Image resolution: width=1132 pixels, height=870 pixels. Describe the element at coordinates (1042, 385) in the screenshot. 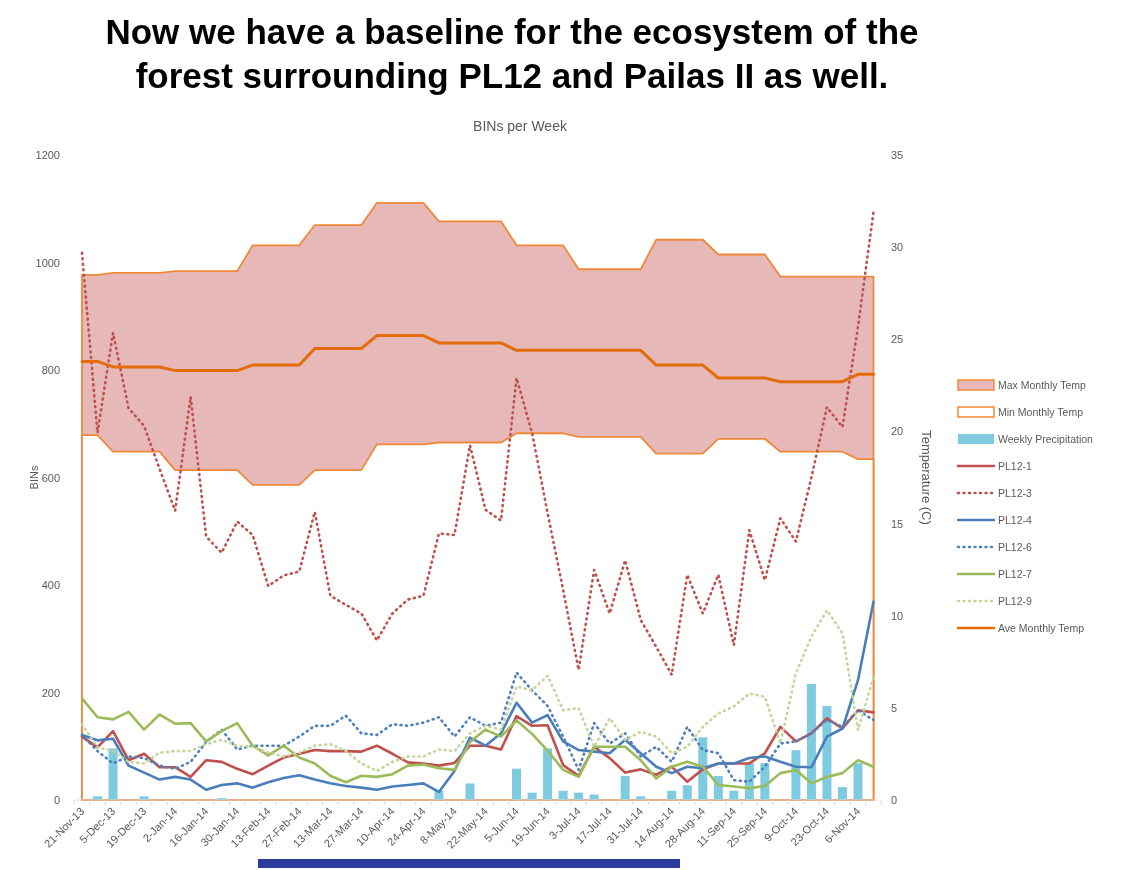

I see `legend-label: Max Monthly Temp` at that location.